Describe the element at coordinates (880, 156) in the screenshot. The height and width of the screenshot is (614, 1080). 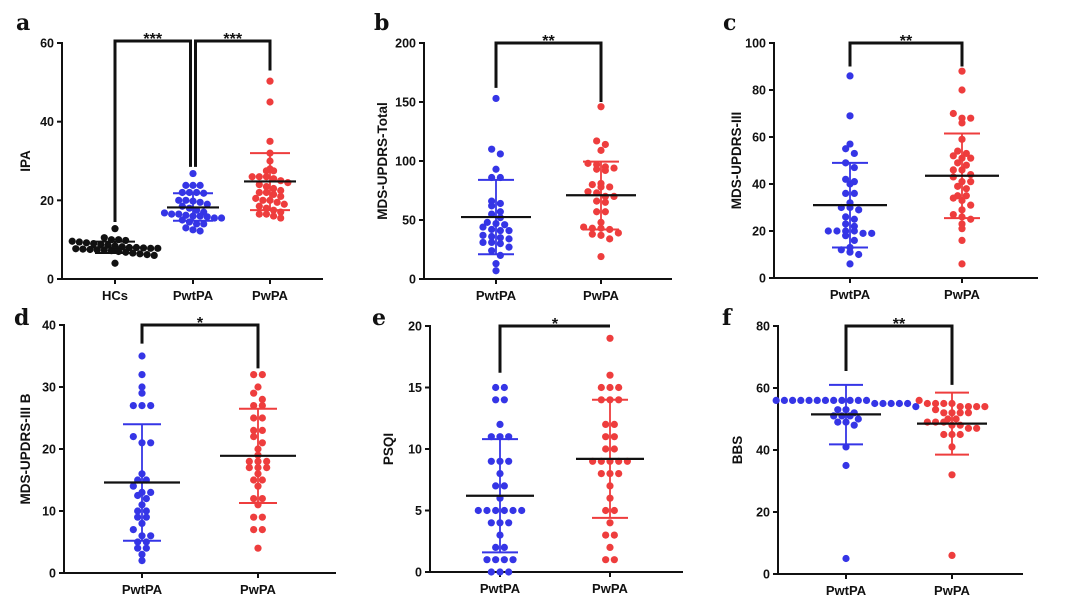
I see `panel-c: c 0 20 40 60 80 100 MDS-UPDRS-III PwtPA PwPA **` at that location.